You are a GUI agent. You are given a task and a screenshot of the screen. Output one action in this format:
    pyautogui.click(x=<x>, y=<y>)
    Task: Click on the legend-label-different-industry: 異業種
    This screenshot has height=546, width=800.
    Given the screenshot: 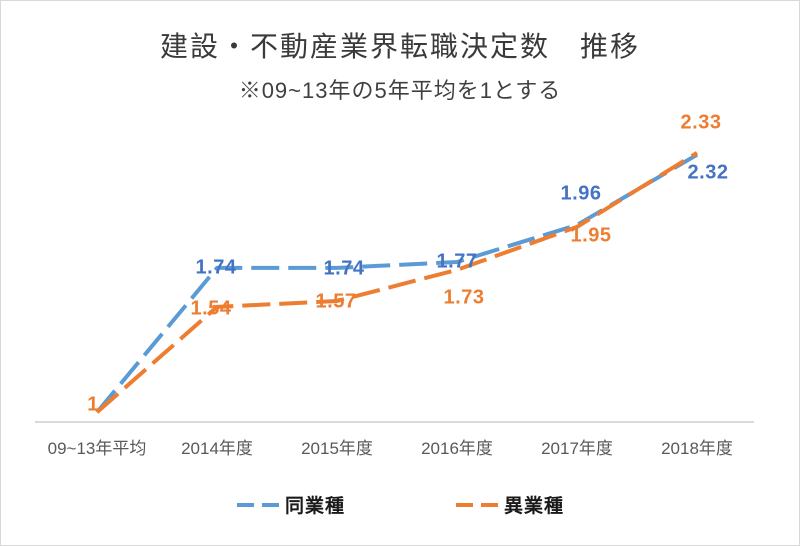 What is the action you would take?
    pyautogui.click(x=534, y=506)
    